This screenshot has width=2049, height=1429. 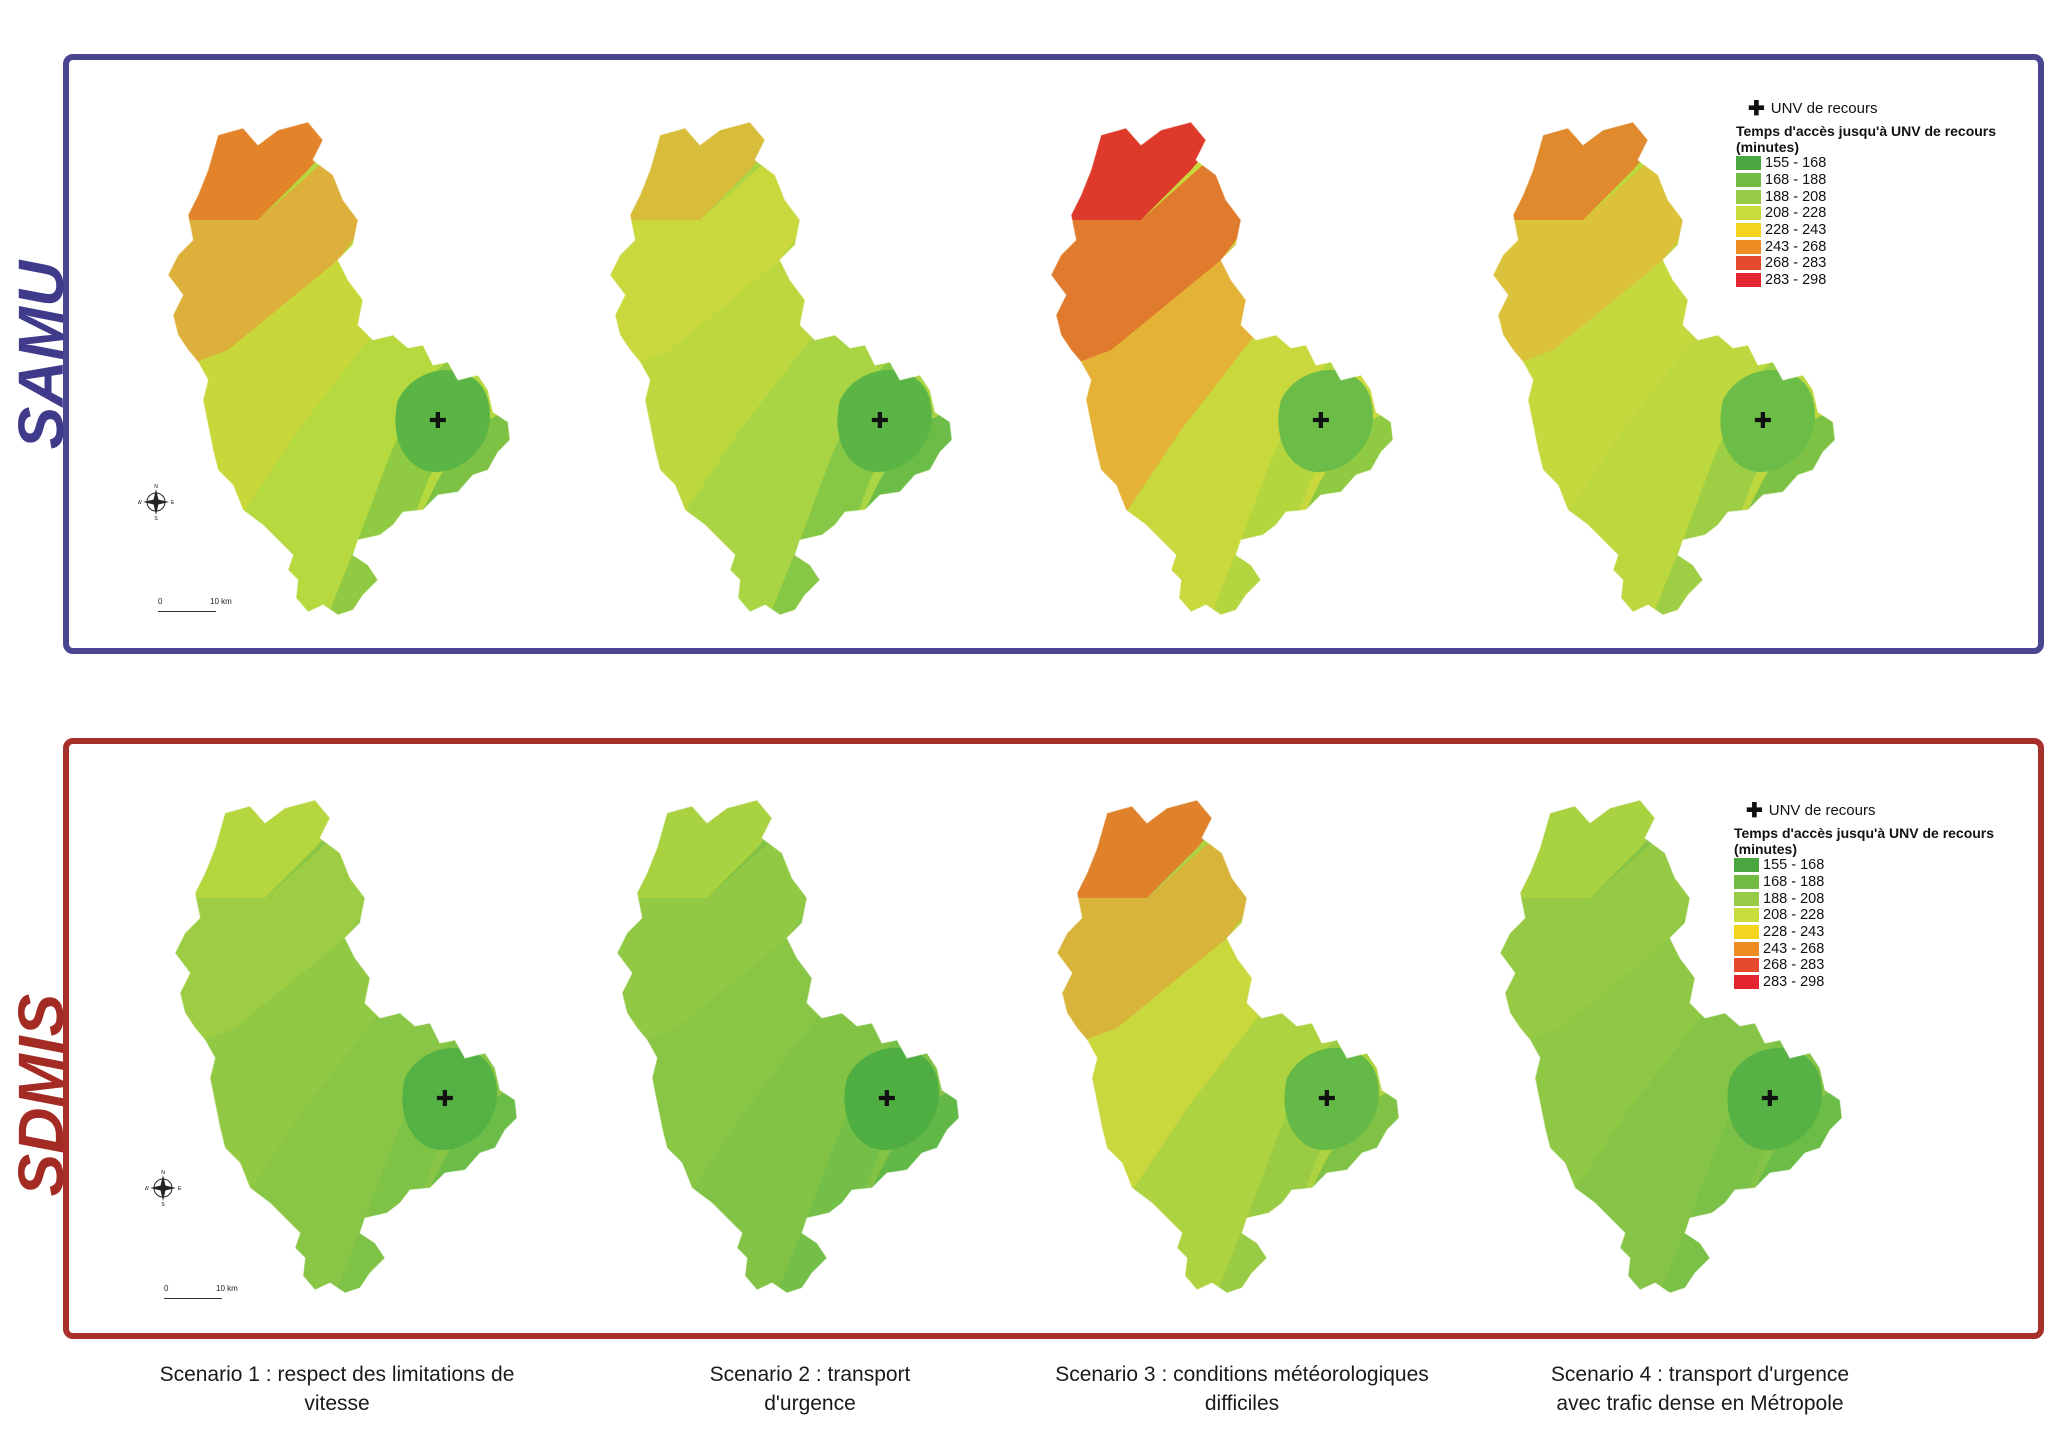 I want to click on sdmis-map-scenario-4: ✚, so click(x=1671, y=1046).